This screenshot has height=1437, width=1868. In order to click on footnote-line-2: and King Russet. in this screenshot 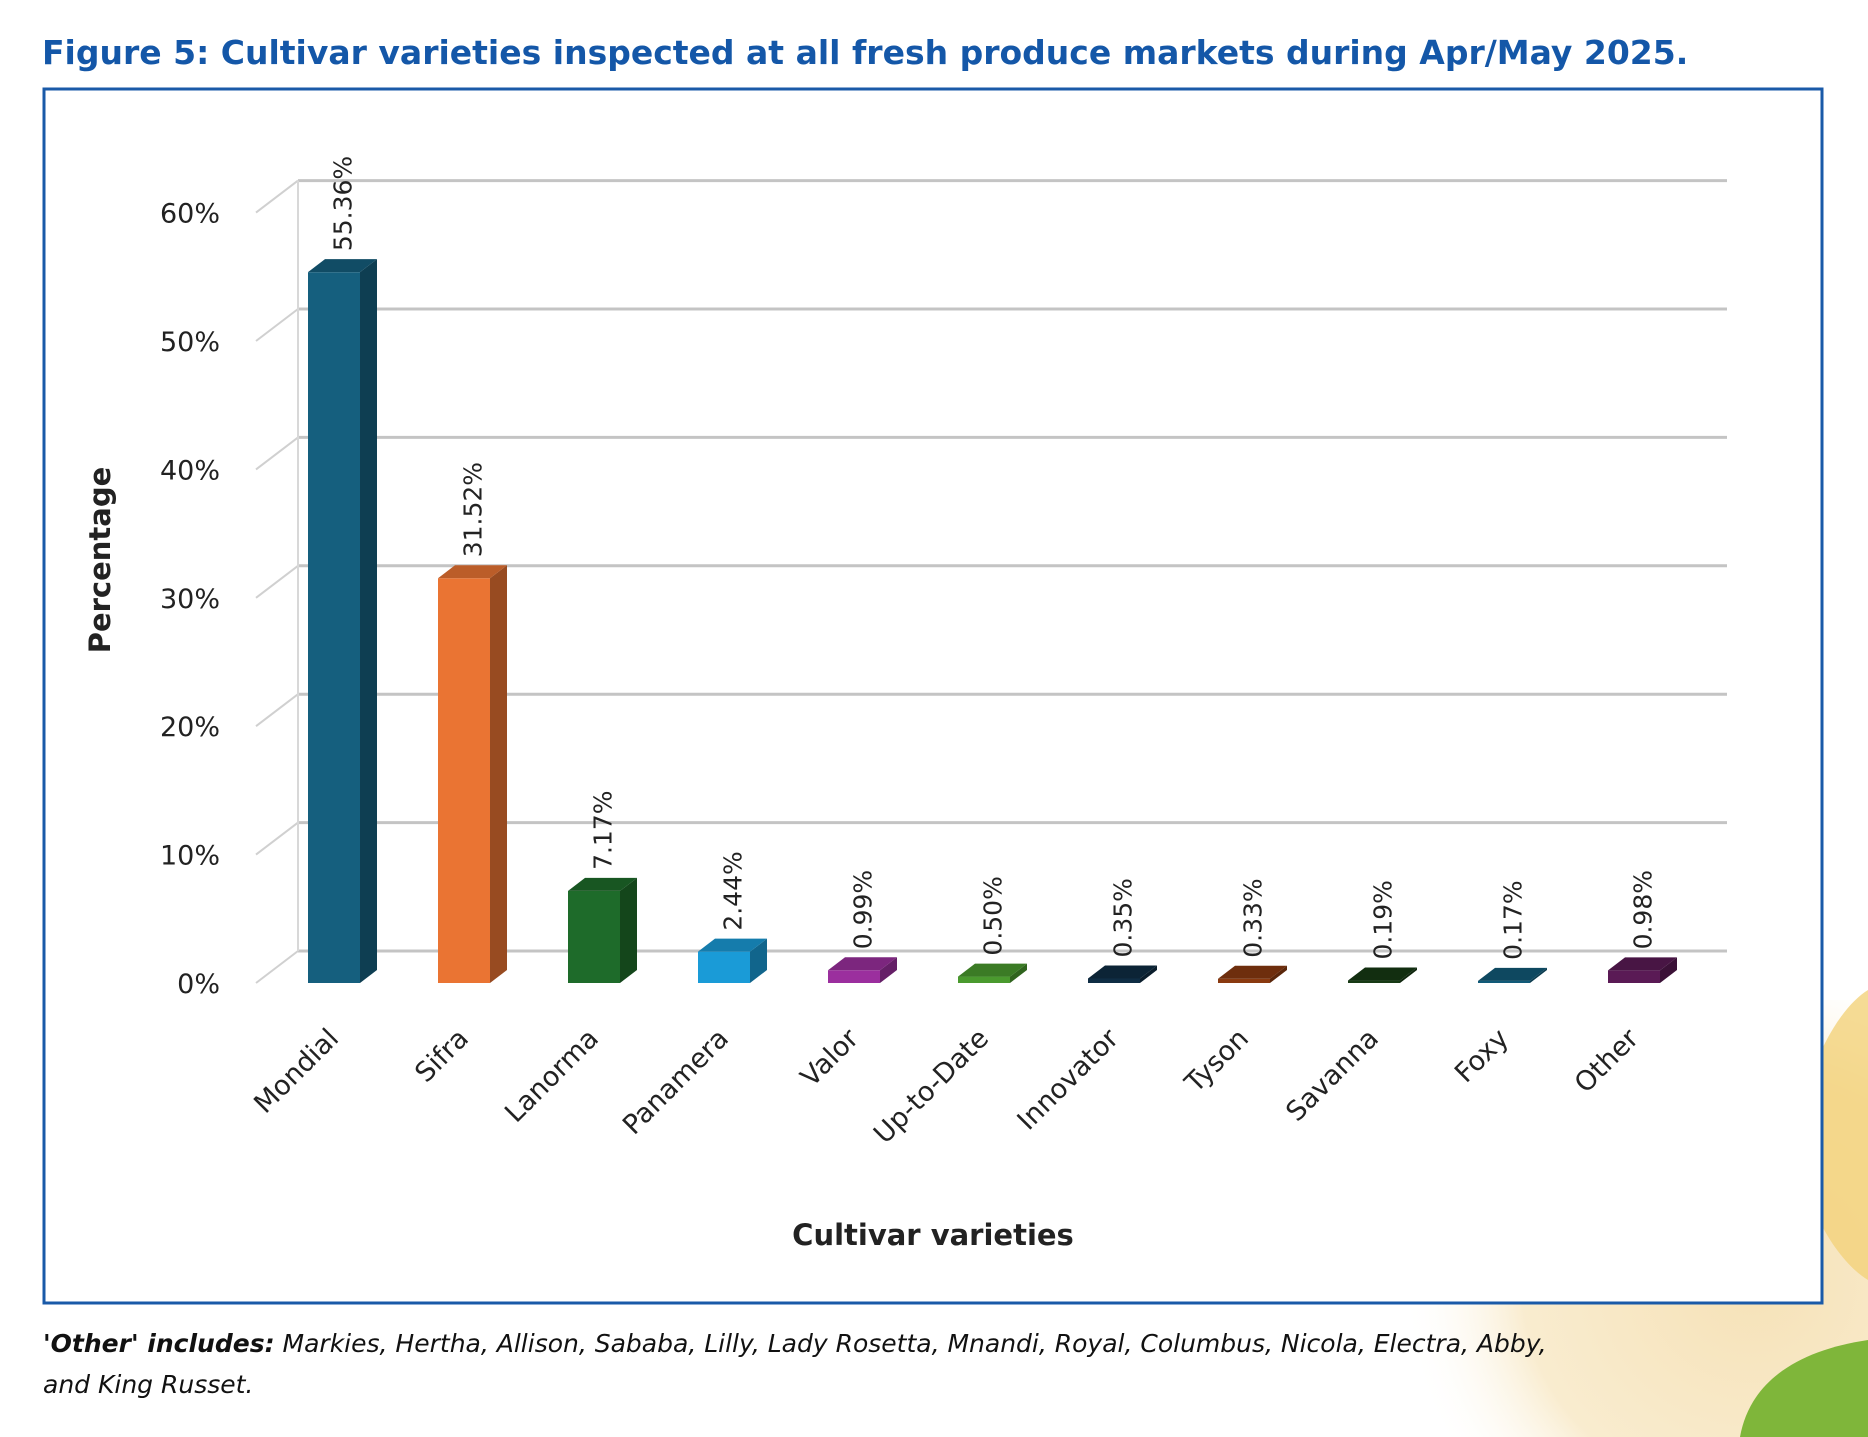, I will do `click(148, 1384)`.